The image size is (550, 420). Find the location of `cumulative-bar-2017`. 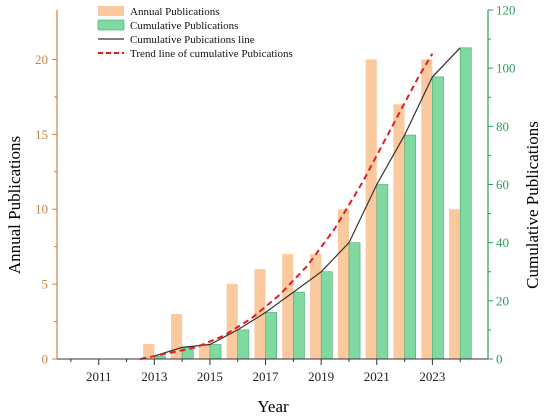

cumulative-bar-2017 is located at coordinates (271, 336).